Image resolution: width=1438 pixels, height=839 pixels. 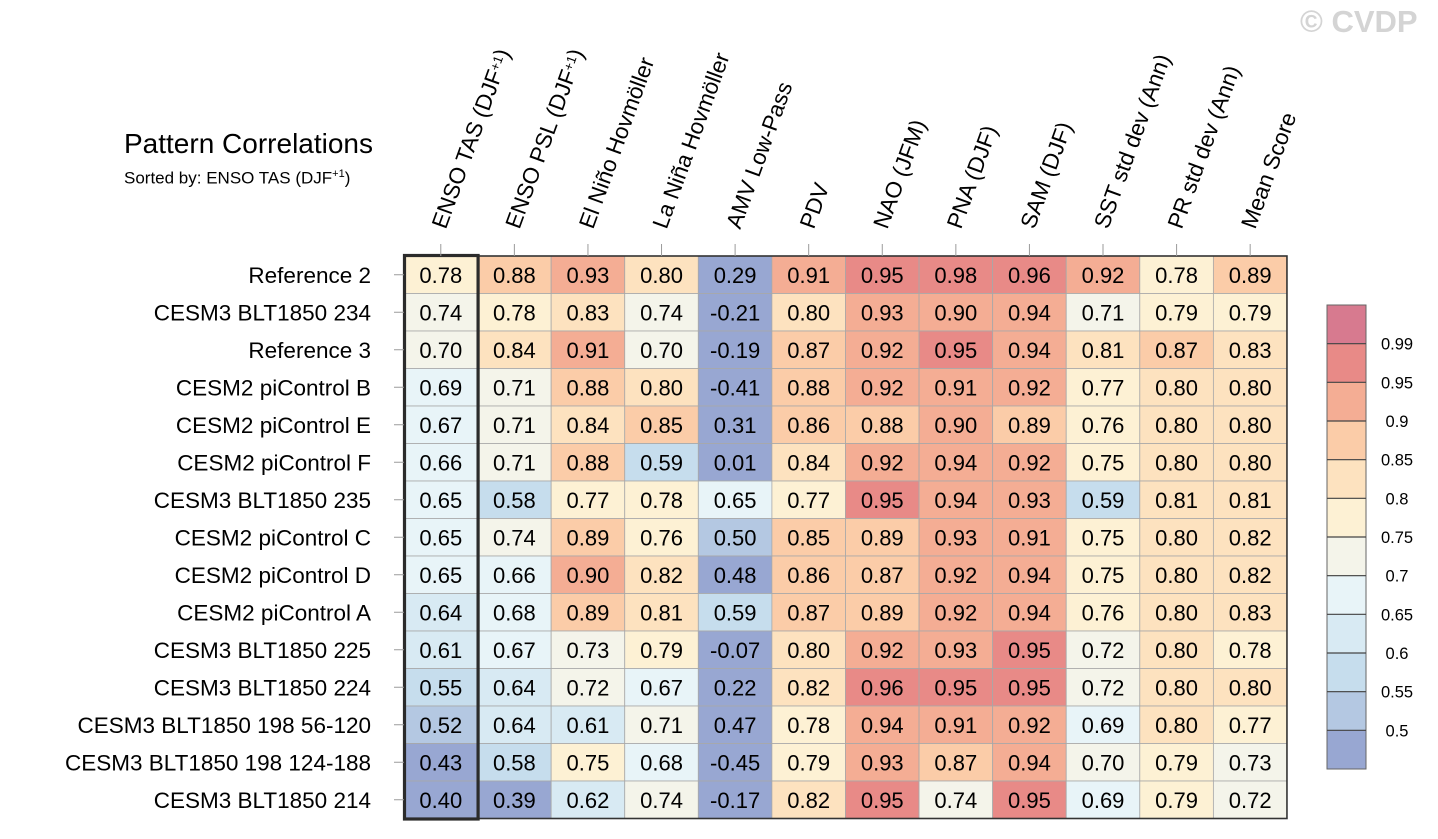 I want to click on cell-value: -0.45, so click(x=735, y=762).